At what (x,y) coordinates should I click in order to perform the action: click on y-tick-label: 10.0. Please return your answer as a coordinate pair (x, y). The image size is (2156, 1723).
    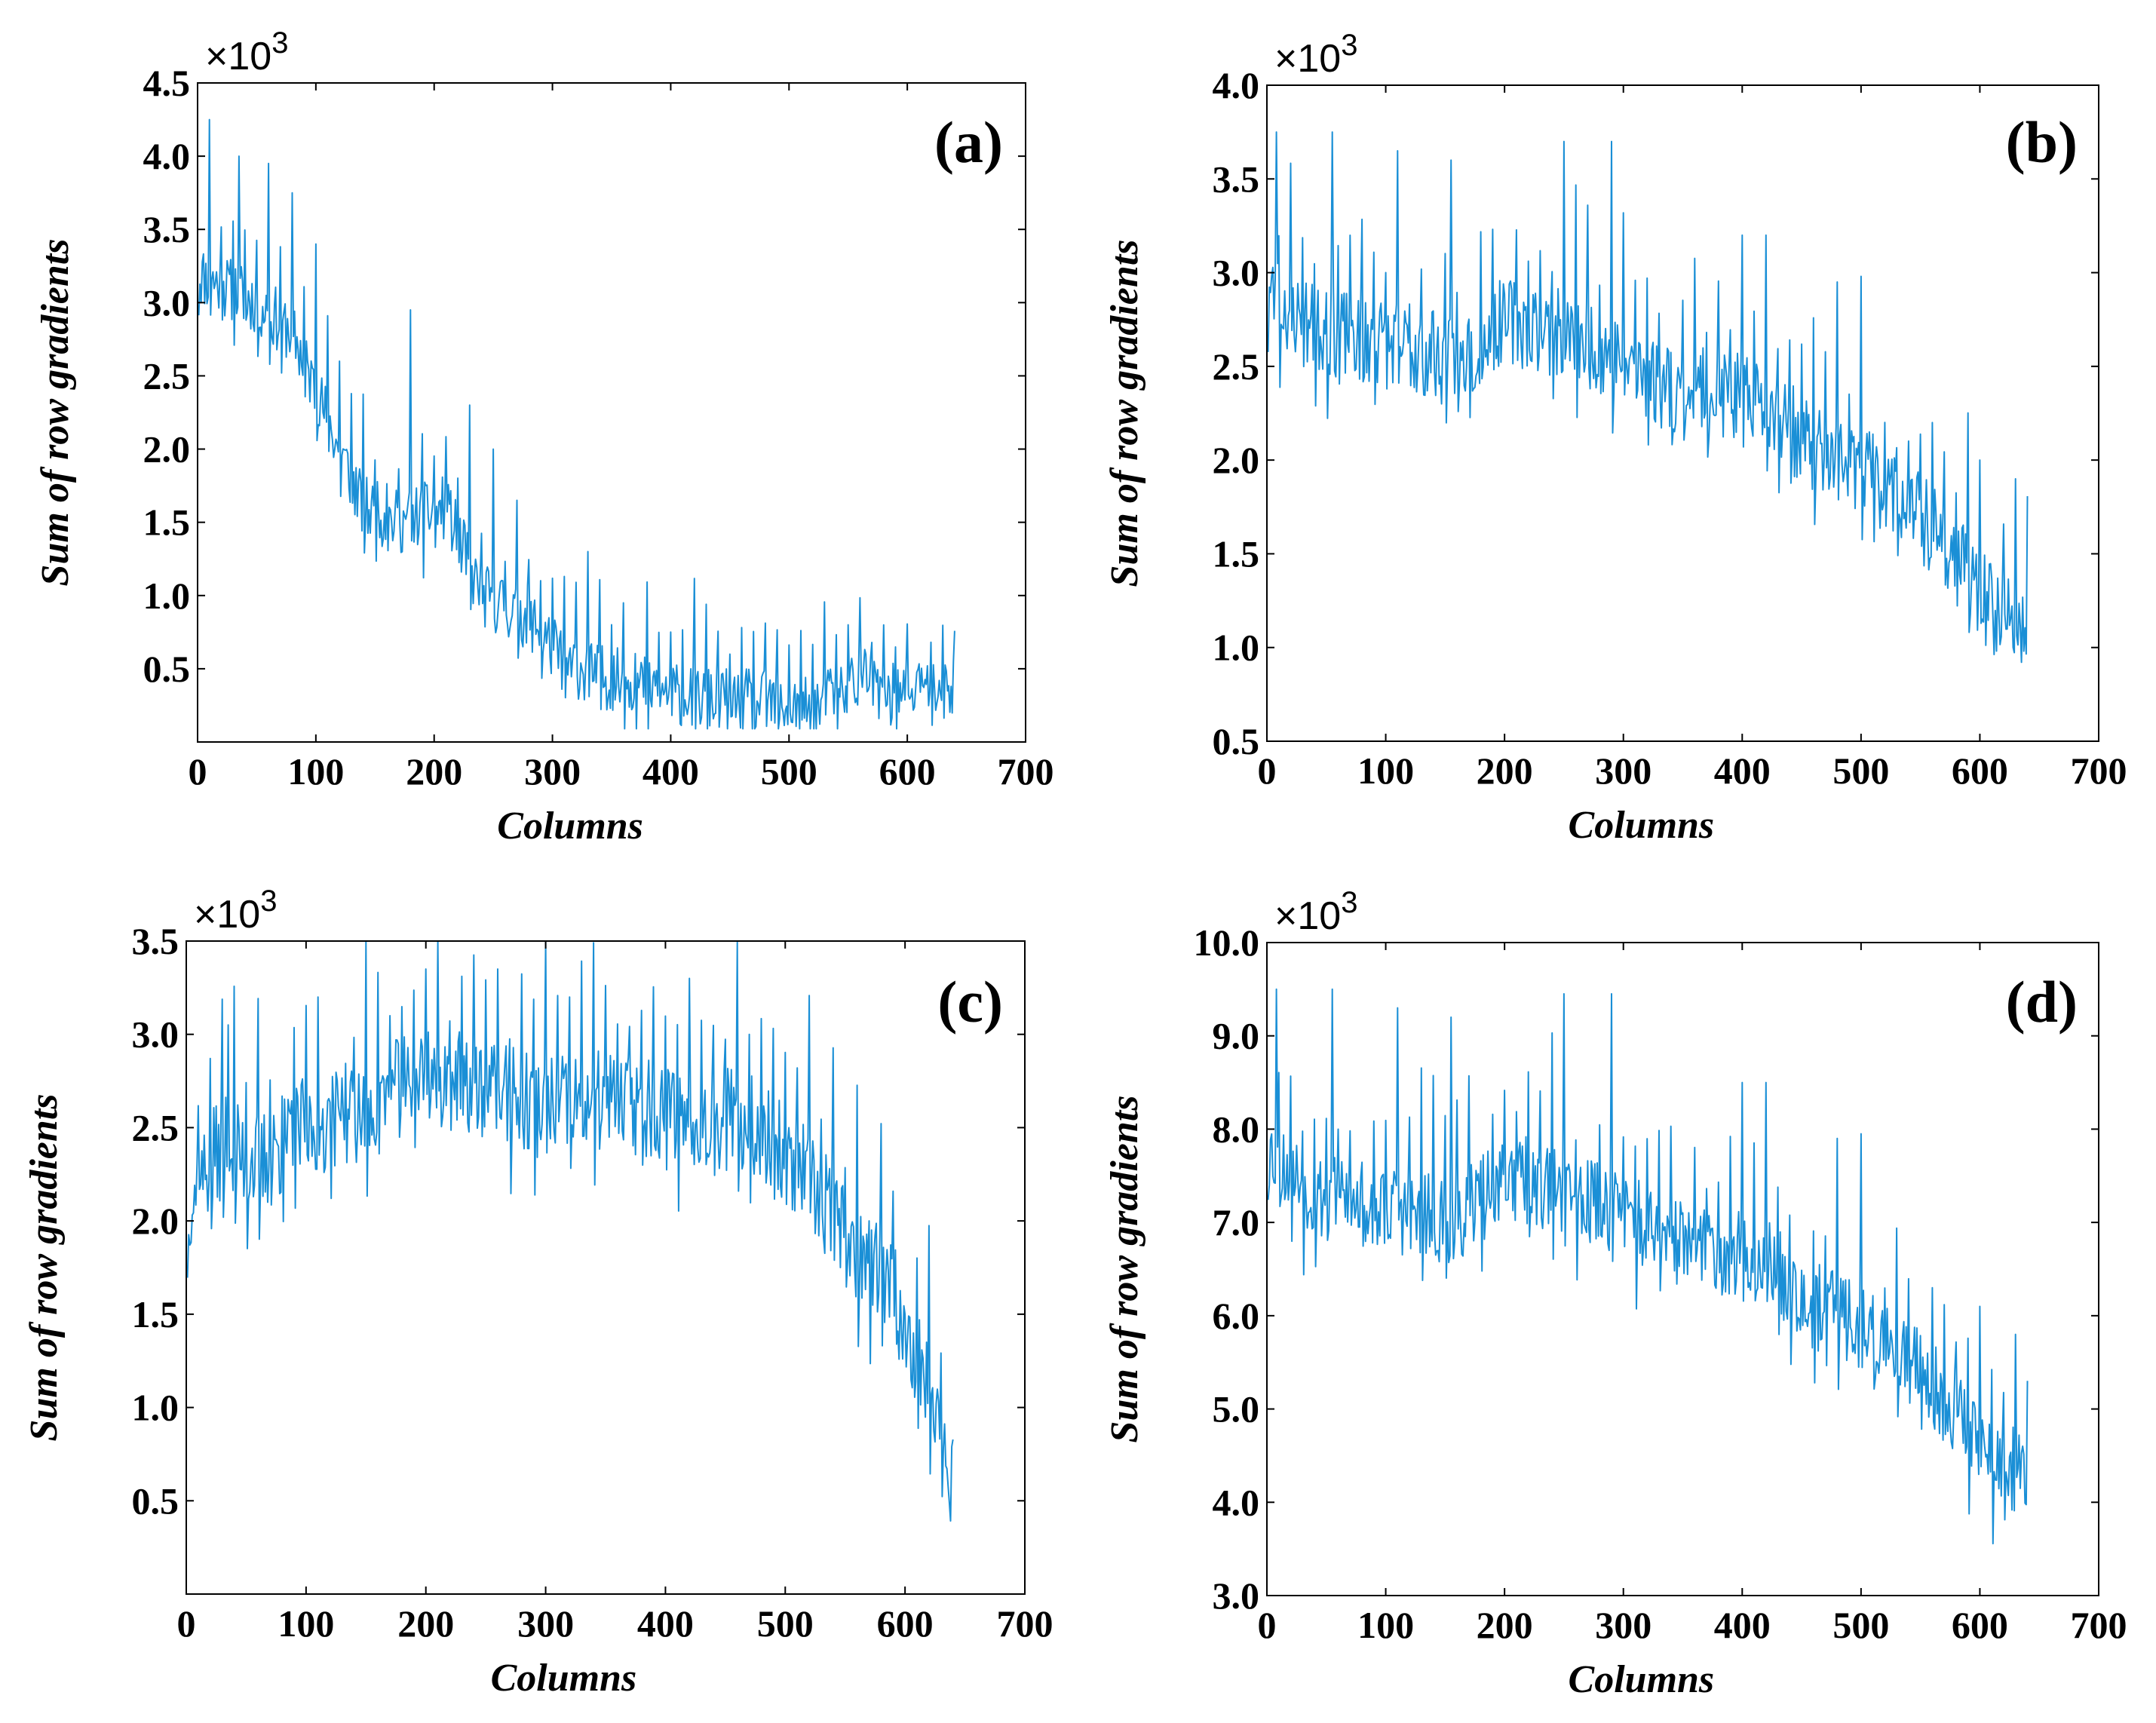
    Looking at the image, I should click on (1227, 942).